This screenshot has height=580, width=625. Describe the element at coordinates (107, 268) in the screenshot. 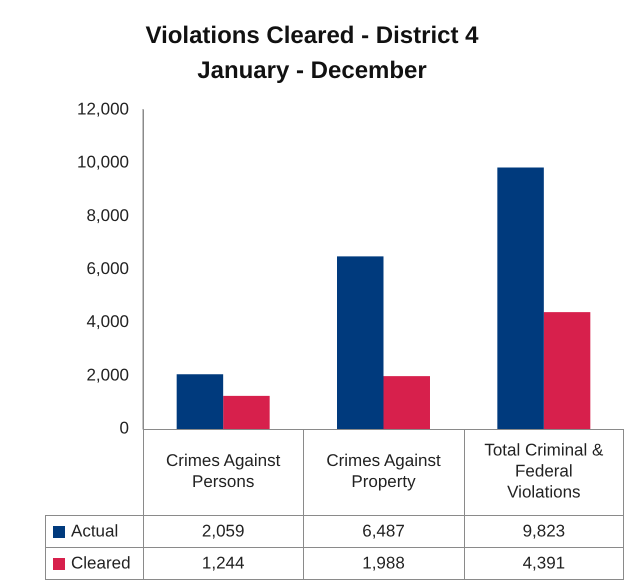

I see `y-tick-label: 6,000` at that location.